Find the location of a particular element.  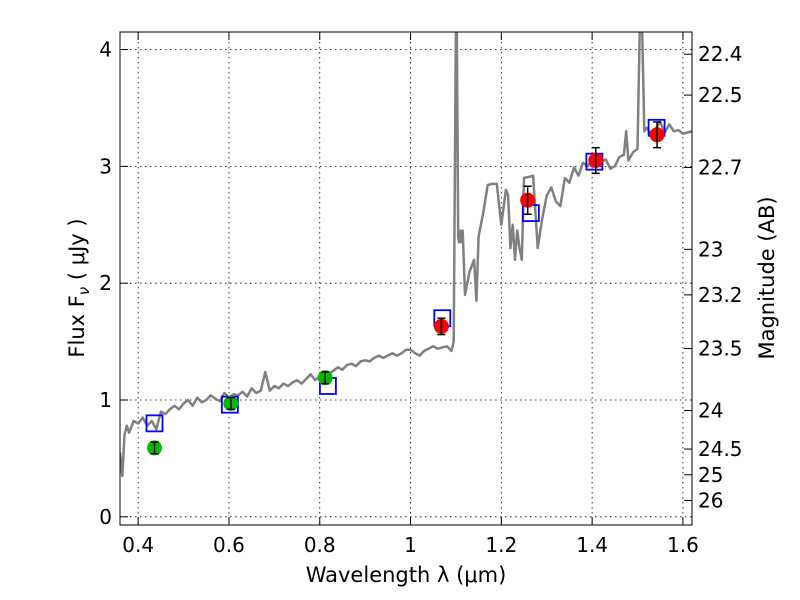

mag-tick-label: 23.5 is located at coordinates (720, 349).